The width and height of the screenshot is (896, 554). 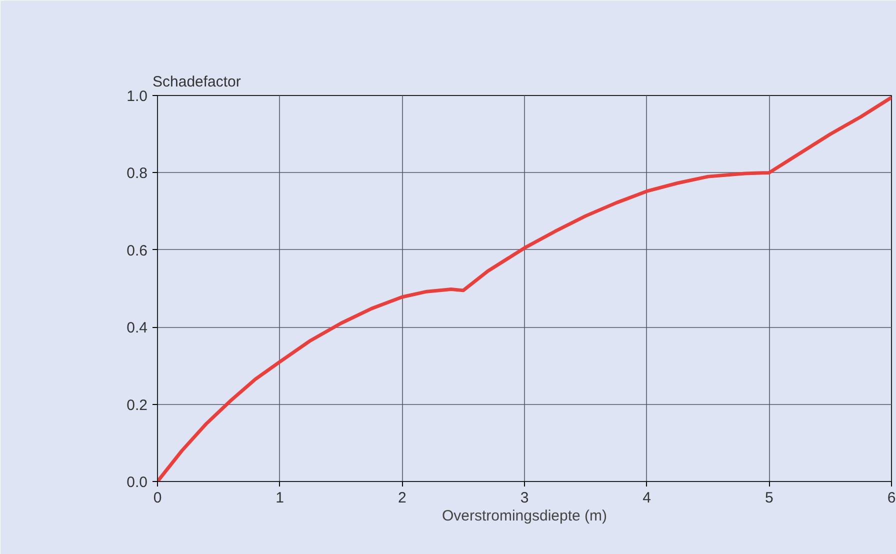 What do you see at coordinates (137, 405) in the screenshot?
I see `y-tick-label: 0.2` at bounding box center [137, 405].